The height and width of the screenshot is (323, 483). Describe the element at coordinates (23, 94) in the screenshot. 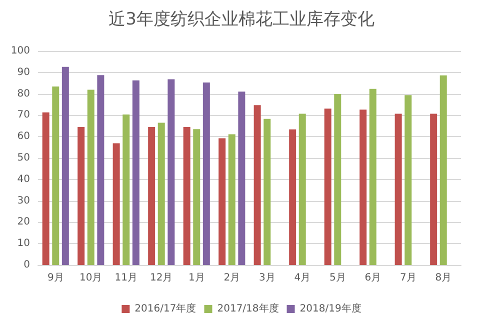

I see `y-tick-label: 80` at that location.